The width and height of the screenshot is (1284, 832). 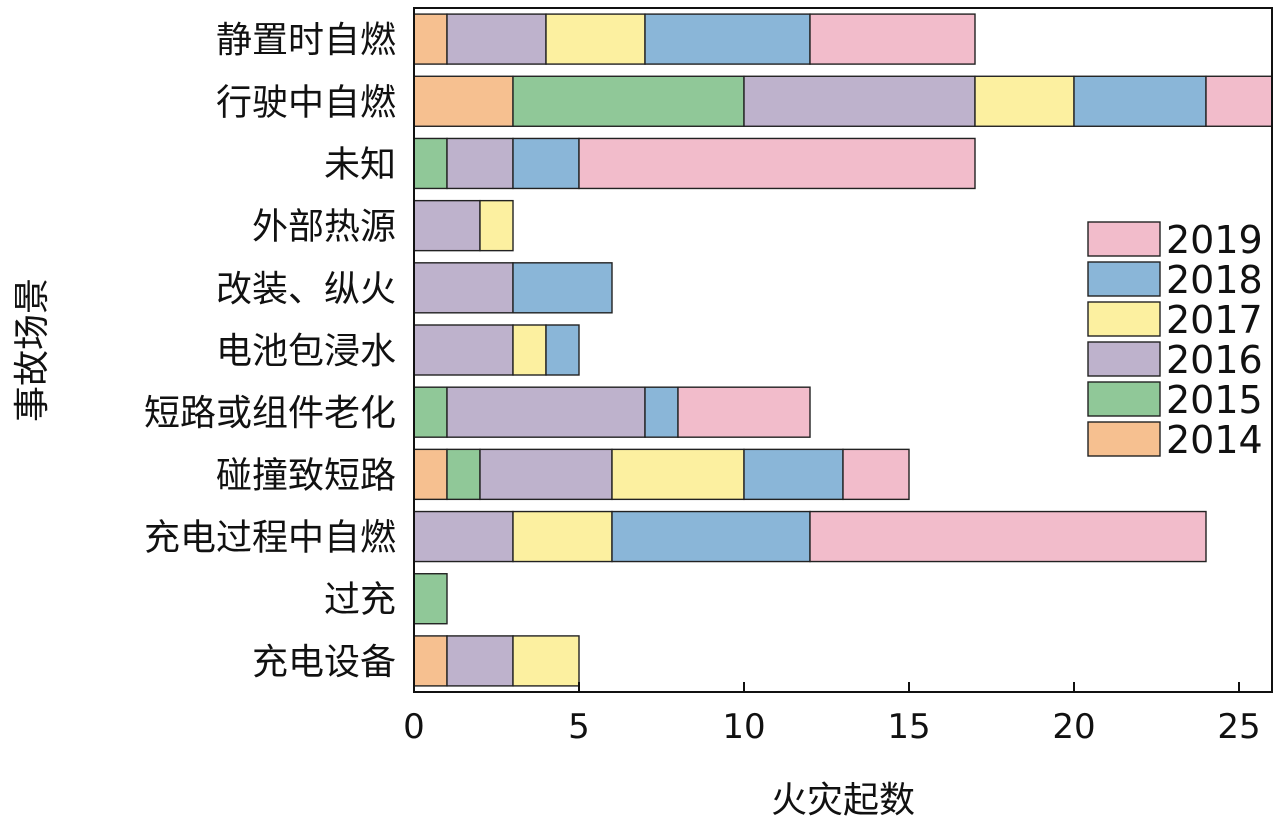 I want to click on category-label: 碰撞致短路, so click(x=306, y=475).